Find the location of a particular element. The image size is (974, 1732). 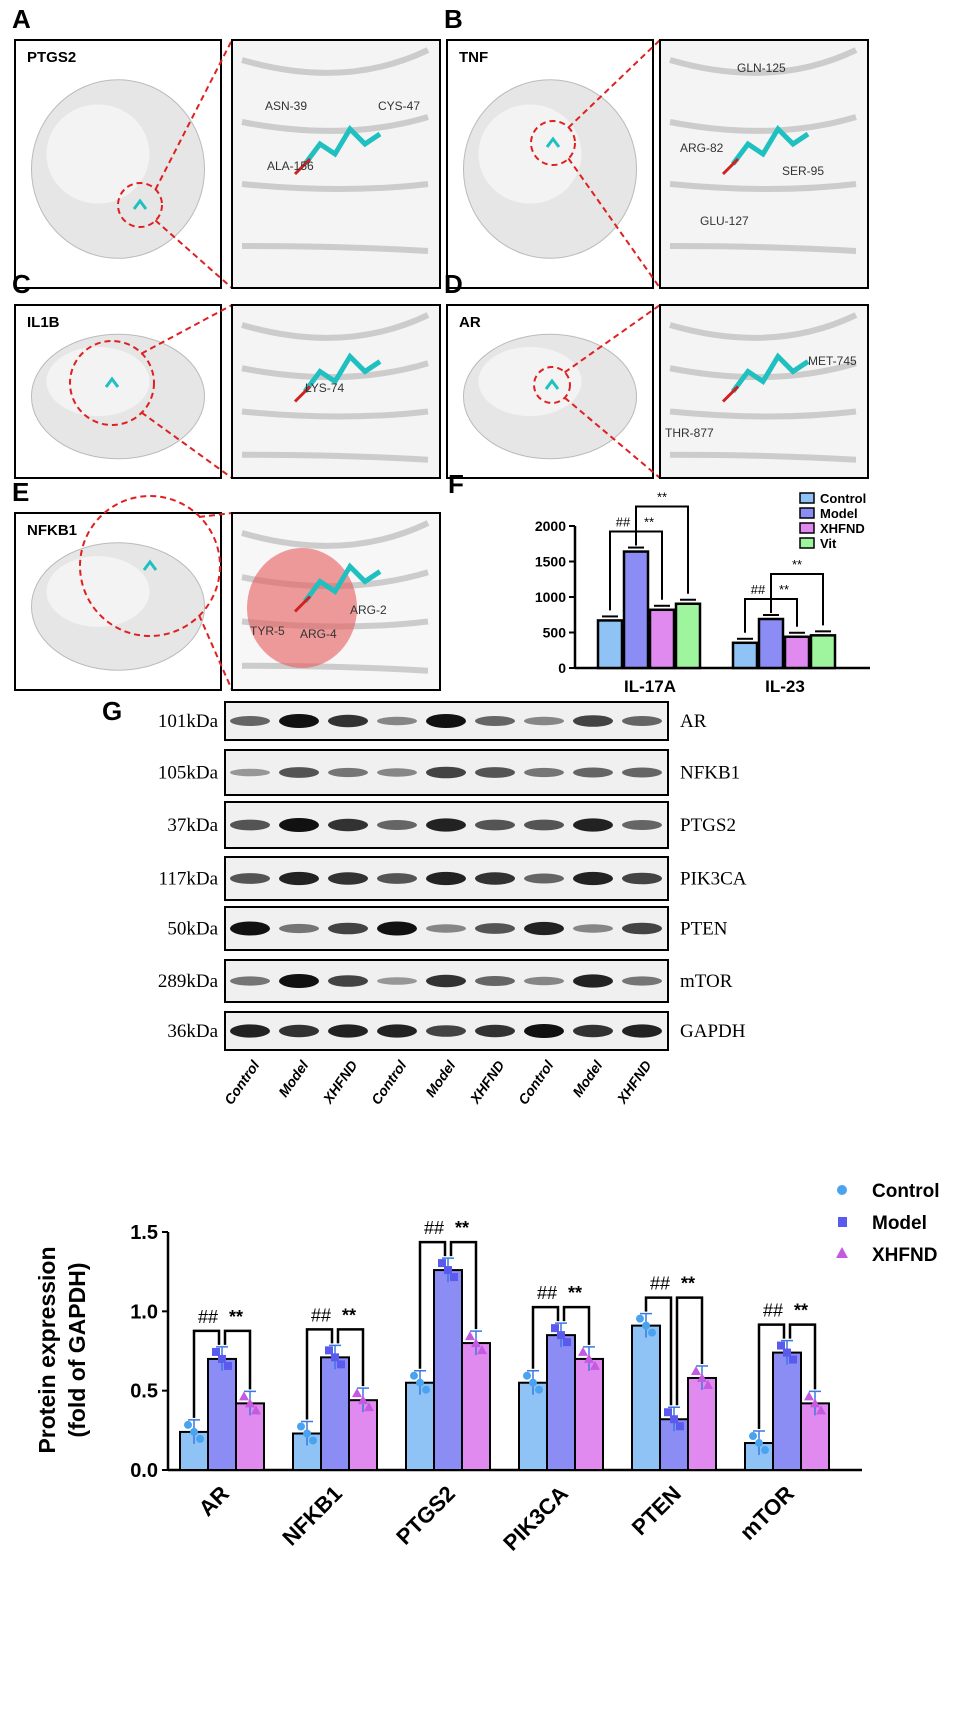

bar-vit is located at coordinates (823, 652).